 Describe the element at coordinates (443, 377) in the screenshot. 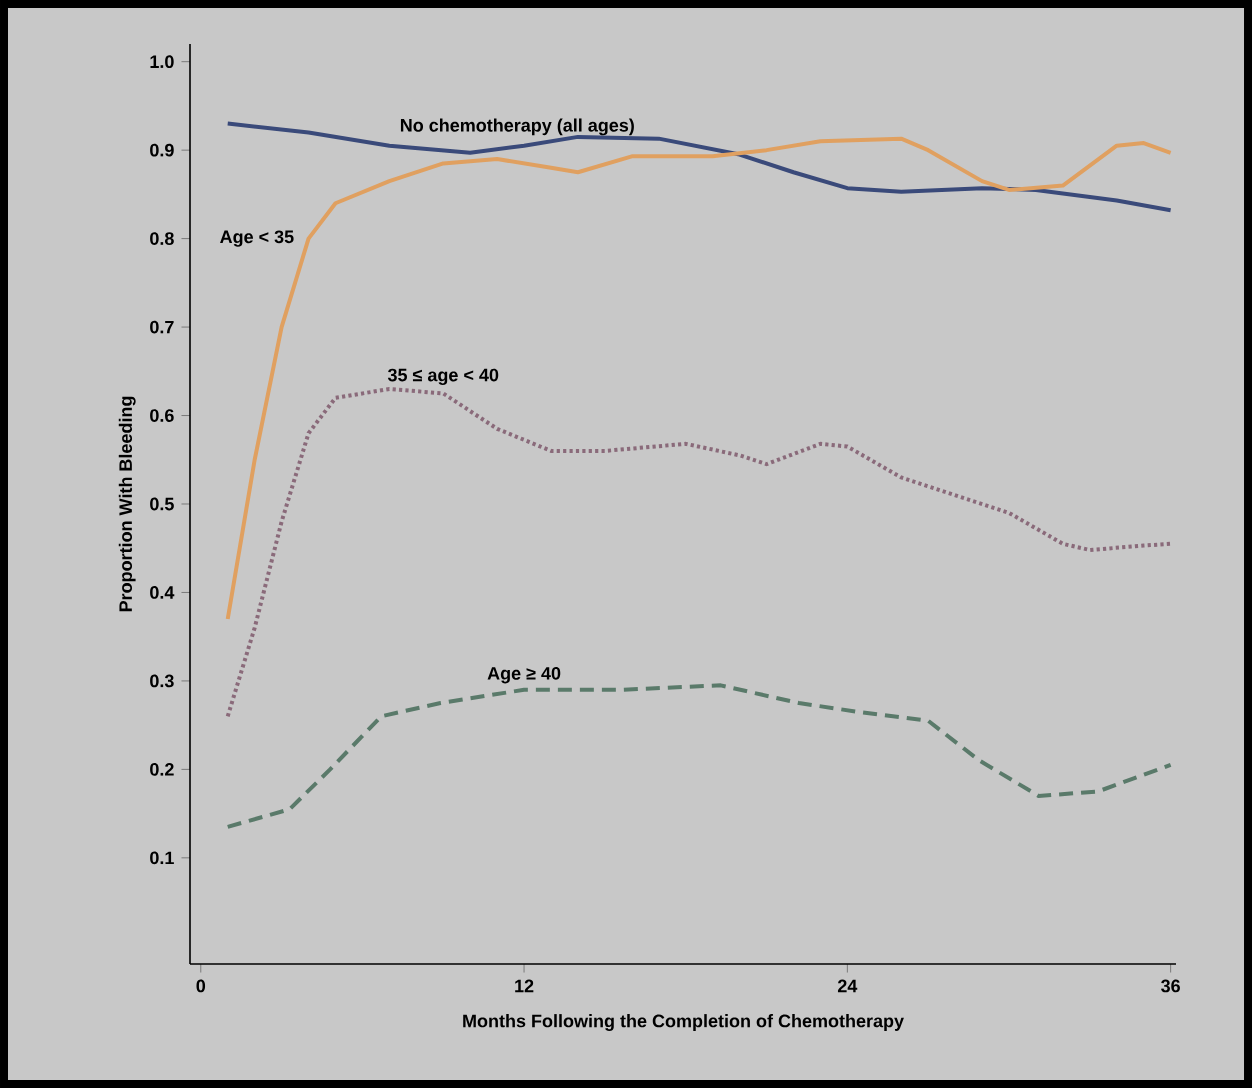

I see `series-label: 35 ≤ age < 40` at that location.